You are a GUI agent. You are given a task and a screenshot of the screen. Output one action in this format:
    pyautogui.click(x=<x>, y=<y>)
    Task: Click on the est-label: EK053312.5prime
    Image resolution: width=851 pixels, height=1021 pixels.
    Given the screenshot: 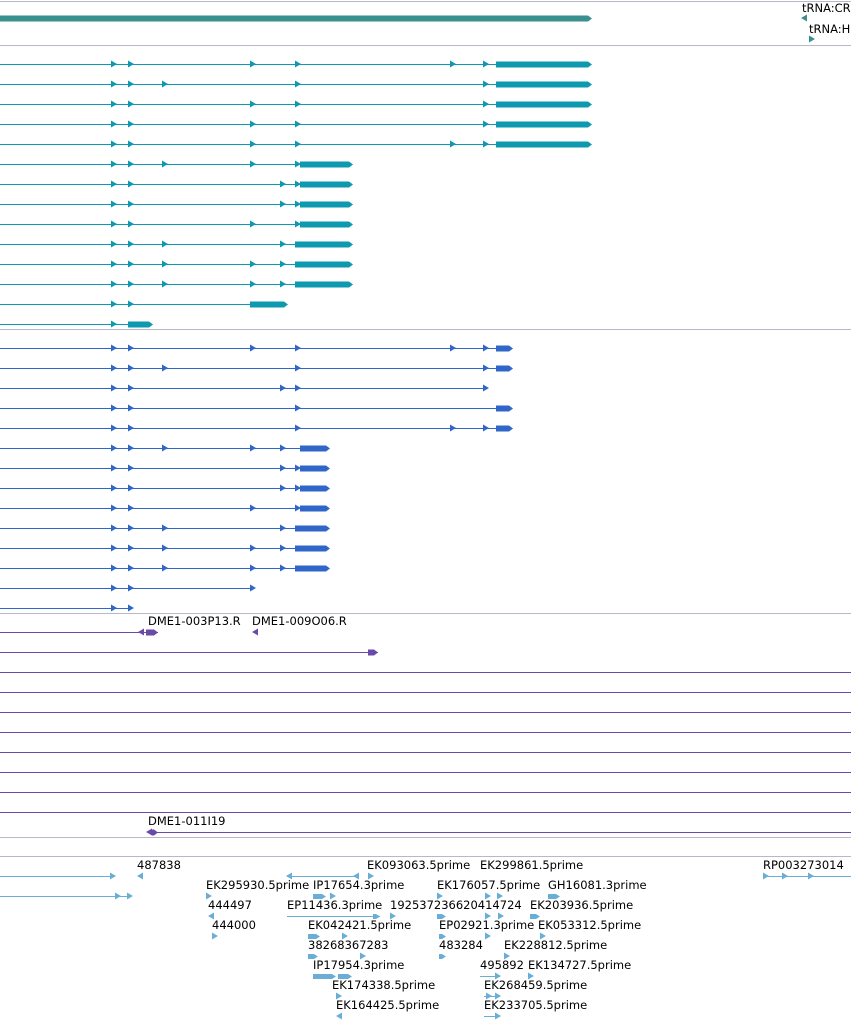 What is the action you would take?
    pyautogui.click(x=590, y=925)
    